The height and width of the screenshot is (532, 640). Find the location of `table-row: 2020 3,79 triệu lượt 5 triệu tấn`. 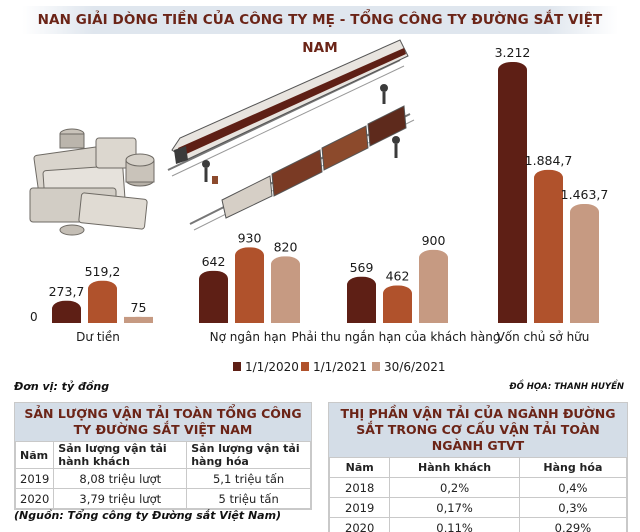

table-row: 2020 3,79 triệu lượt 5 triệu tấn is located at coordinates (162, 498).